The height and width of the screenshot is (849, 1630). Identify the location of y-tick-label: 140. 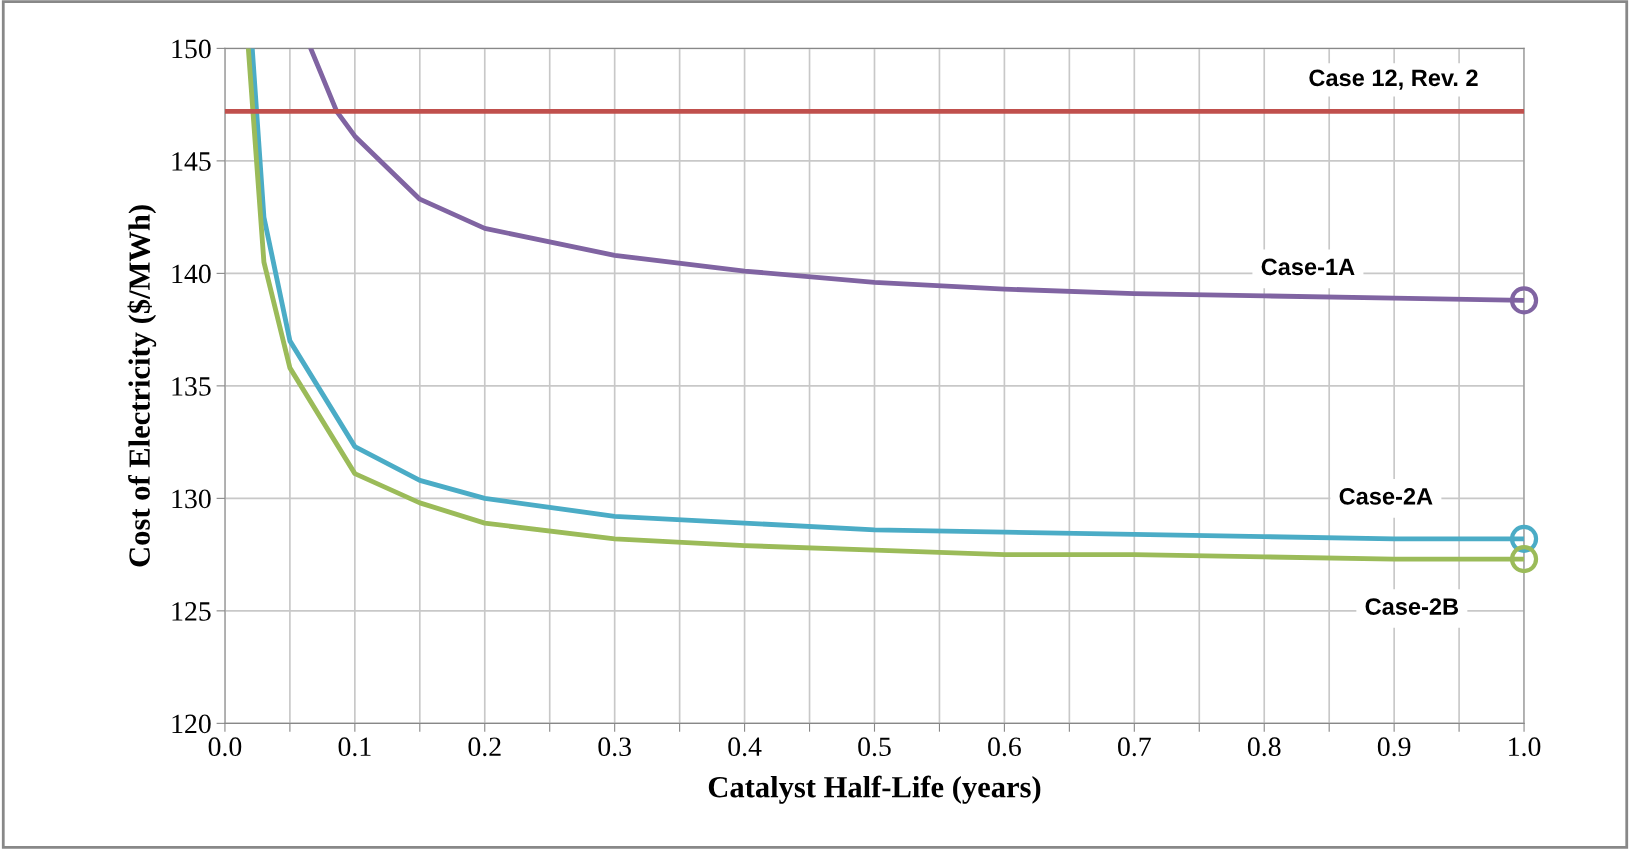
(191, 274).